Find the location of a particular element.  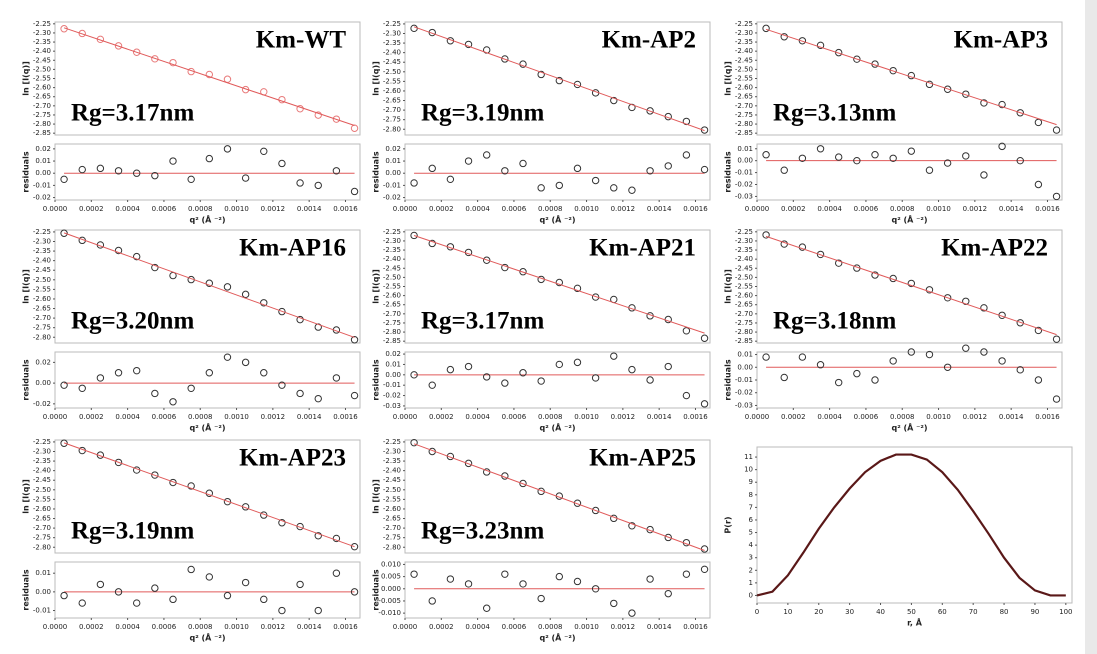

y-tick-label: 4 is located at coordinates (751, 545).